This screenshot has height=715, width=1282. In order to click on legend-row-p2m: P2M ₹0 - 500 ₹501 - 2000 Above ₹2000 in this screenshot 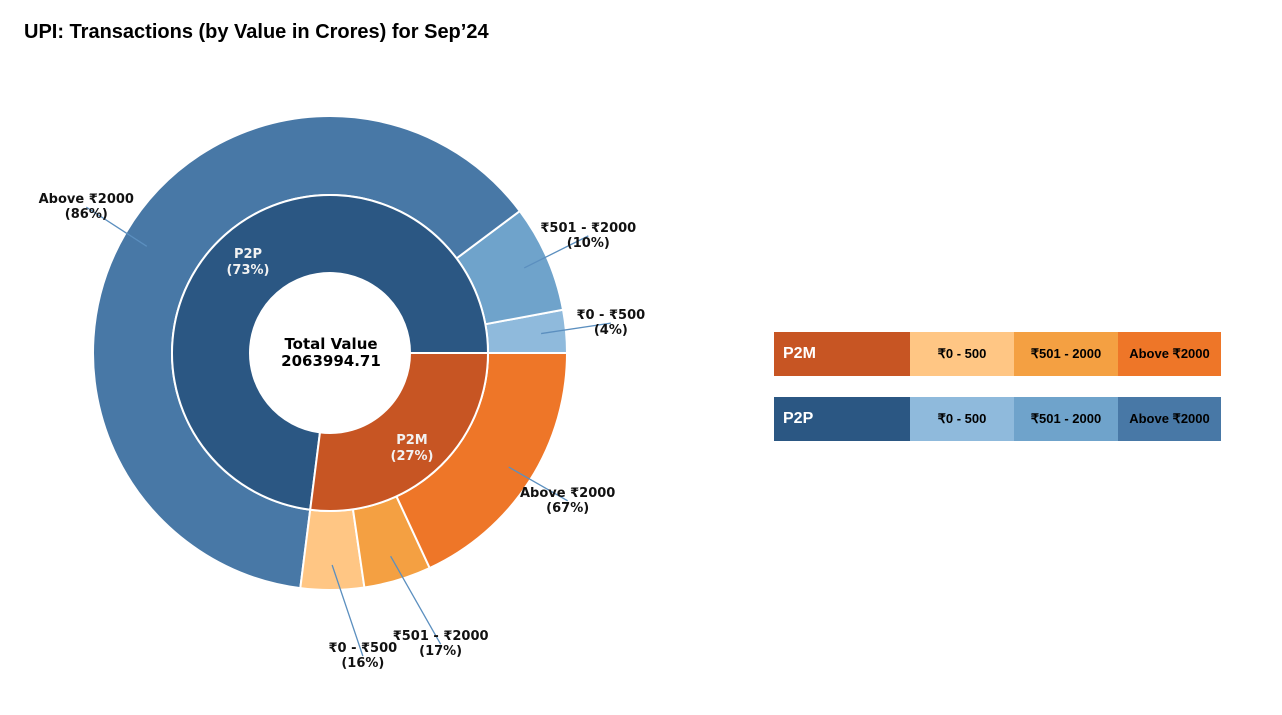, I will do `click(997, 354)`.